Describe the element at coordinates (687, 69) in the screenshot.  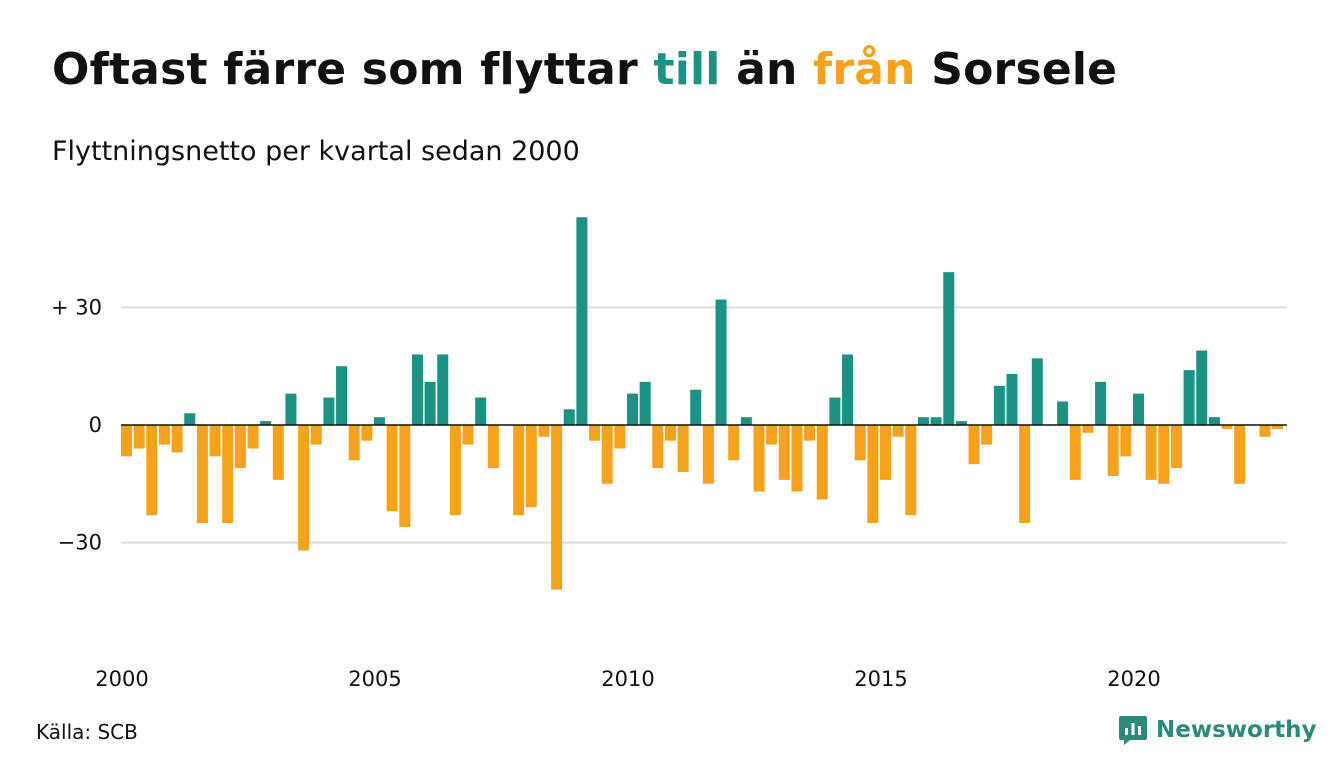
I see `title-word-till: till` at that location.